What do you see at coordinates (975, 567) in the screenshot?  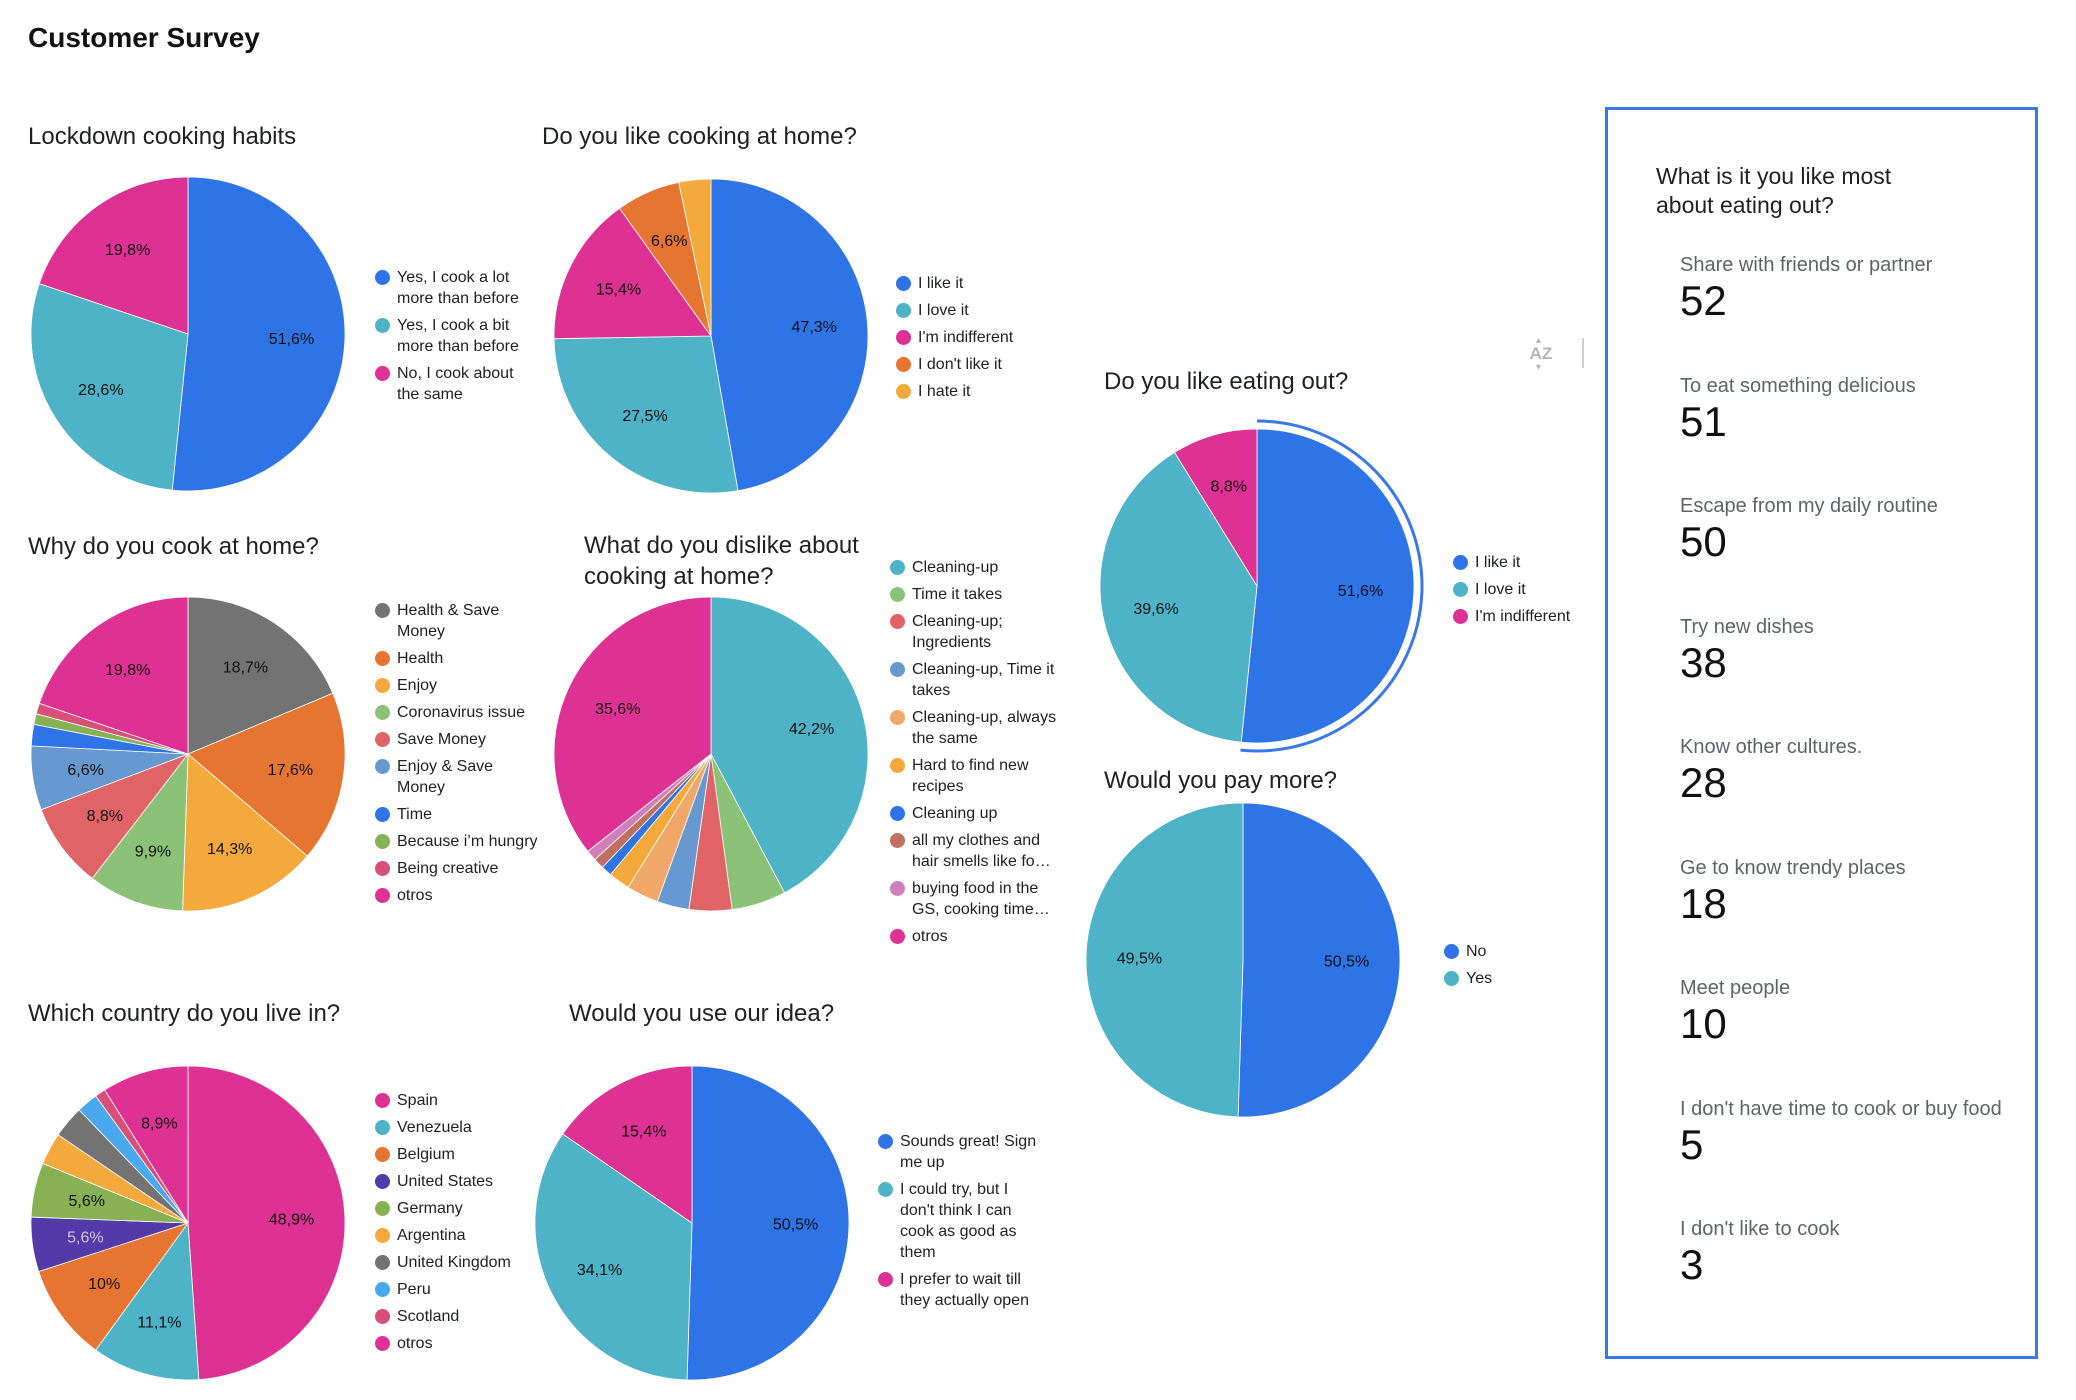 I see `legend-item-cleaning-up: Cleaning-up` at bounding box center [975, 567].